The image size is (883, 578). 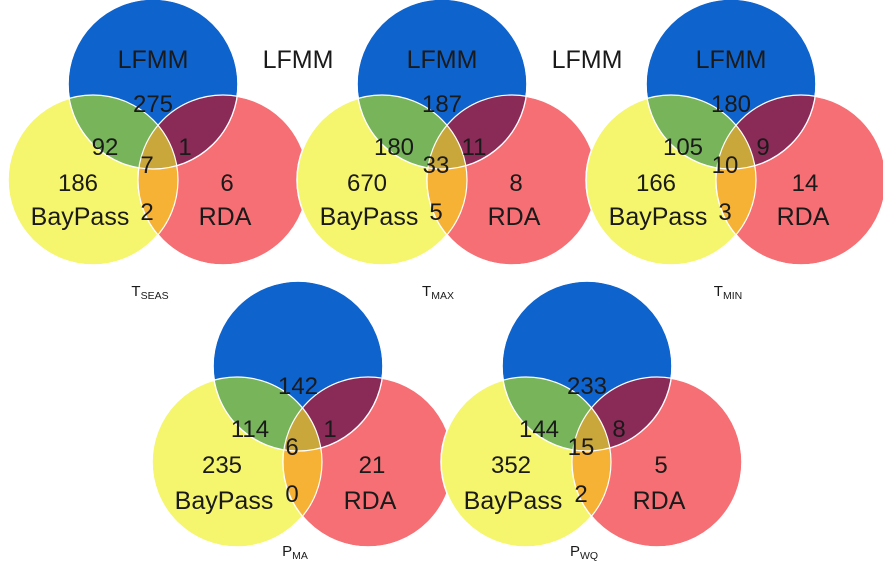 What do you see at coordinates (222, 465) in the screenshot?
I see `baypass-only-count: 235` at bounding box center [222, 465].